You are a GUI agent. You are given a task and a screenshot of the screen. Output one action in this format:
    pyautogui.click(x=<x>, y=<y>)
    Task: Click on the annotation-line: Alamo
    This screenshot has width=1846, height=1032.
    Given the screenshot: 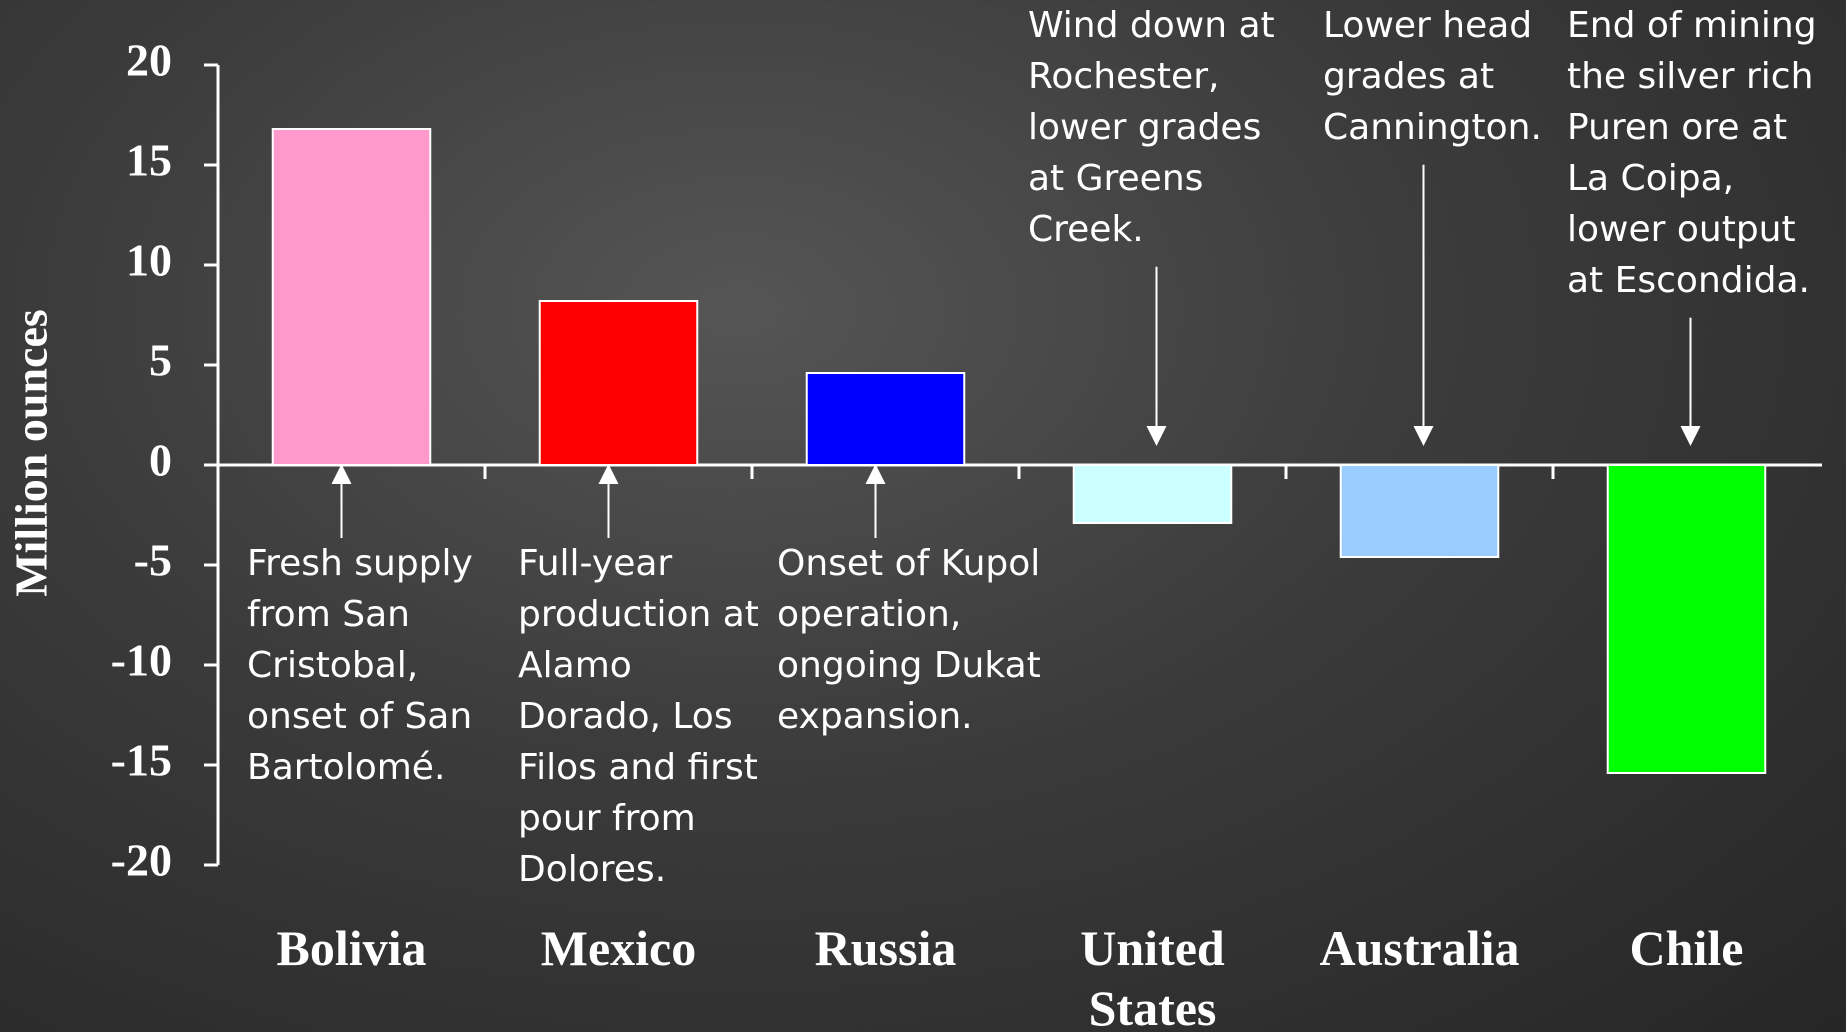 What is the action you would take?
    pyautogui.click(x=575, y=665)
    